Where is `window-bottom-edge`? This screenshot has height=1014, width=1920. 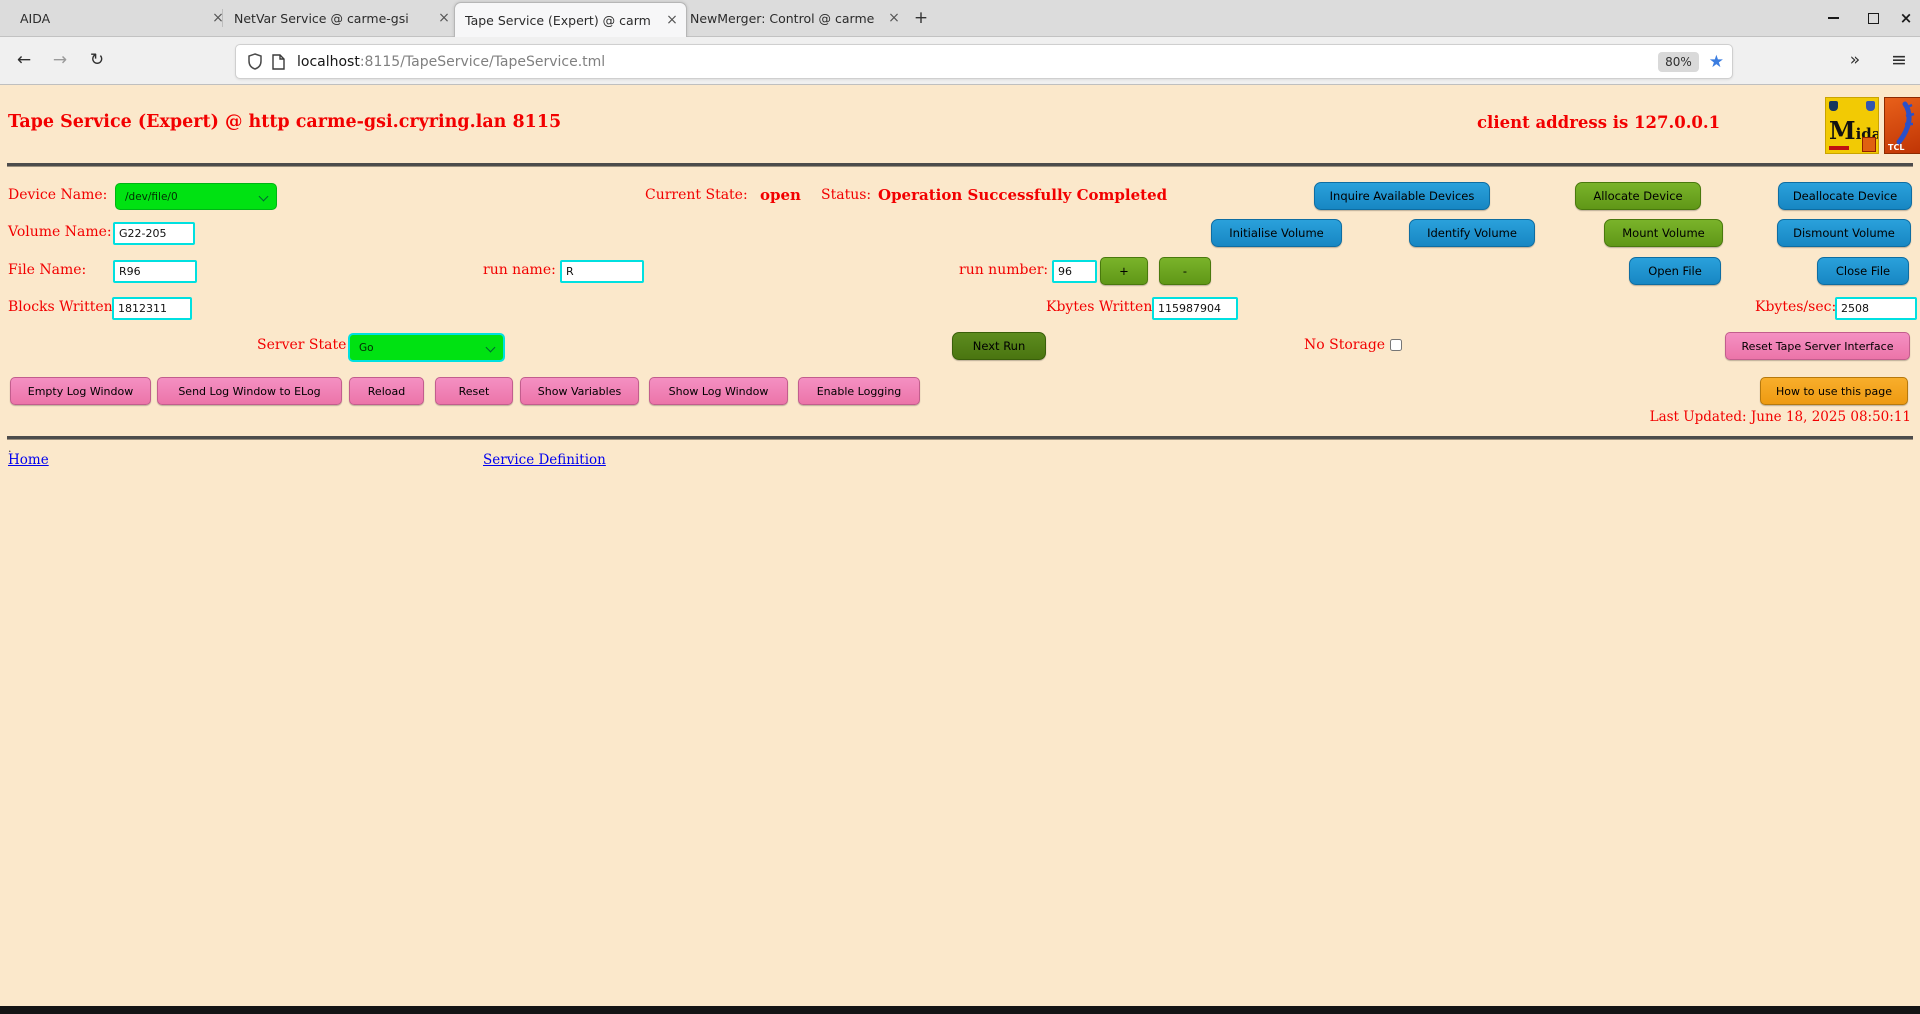 window-bottom-edge is located at coordinates (960, 1010).